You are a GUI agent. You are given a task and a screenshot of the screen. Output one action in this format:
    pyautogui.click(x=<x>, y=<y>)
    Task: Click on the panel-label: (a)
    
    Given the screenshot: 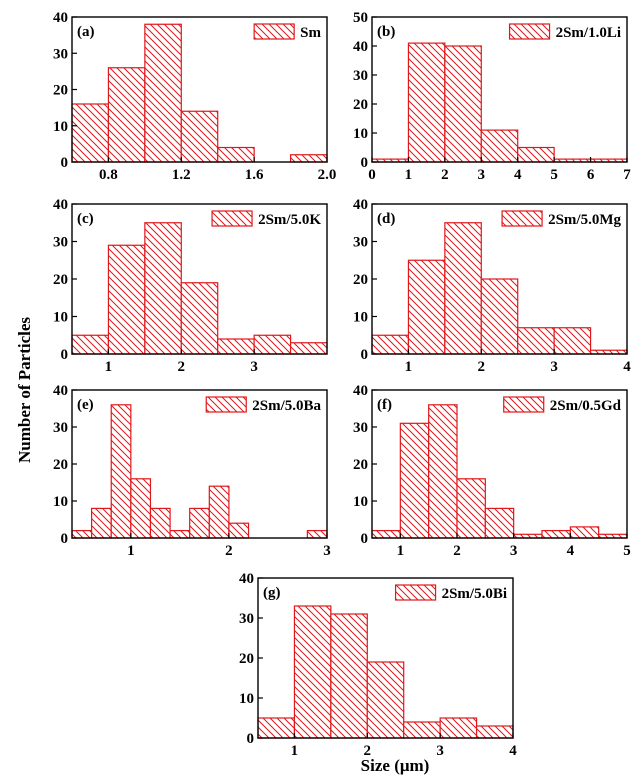 What is the action you would take?
    pyautogui.click(x=86, y=32)
    